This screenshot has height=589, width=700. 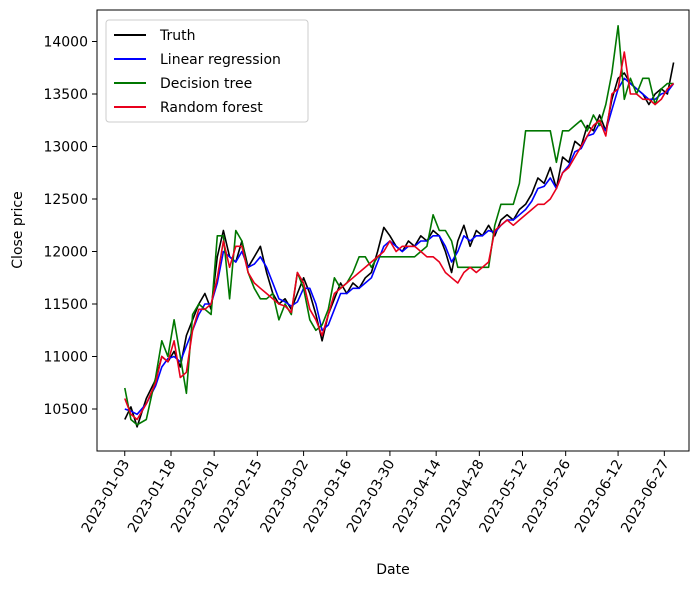 What do you see at coordinates (65, 410) in the screenshot?
I see `y-tick-label: 10500` at bounding box center [65, 410].